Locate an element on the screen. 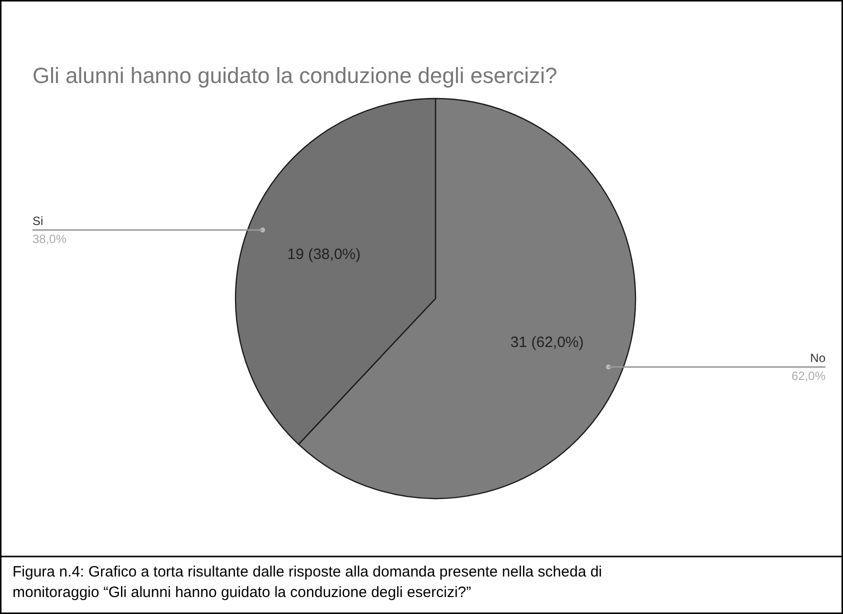 The width and height of the screenshot is (843, 614). slice-label: Si is located at coordinates (38, 221).